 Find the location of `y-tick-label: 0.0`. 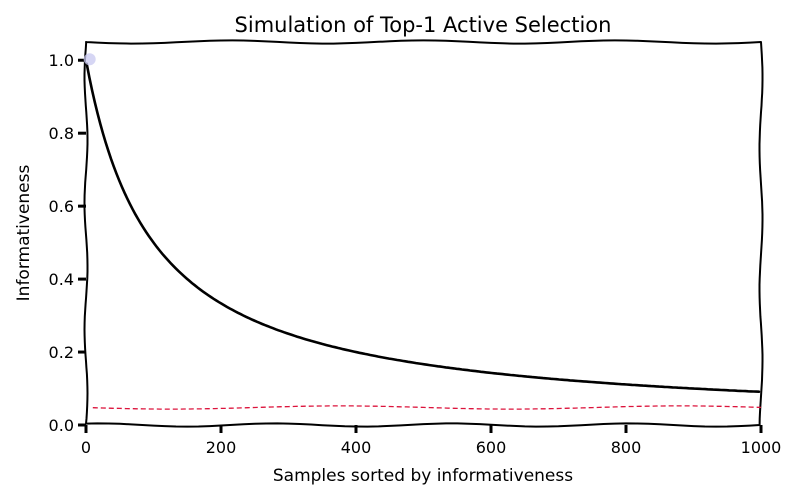

y-tick-label: 0.0 is located at coordinates (61, 425).